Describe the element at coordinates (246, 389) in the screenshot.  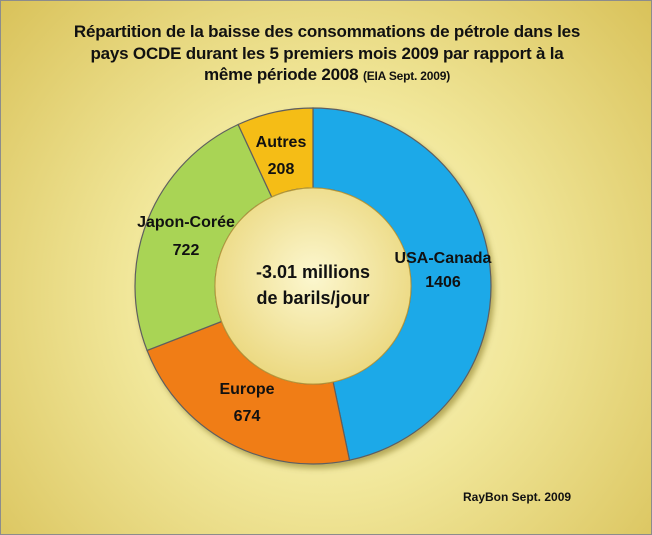
I see `slice-name-label-europe: Europe` at that location.